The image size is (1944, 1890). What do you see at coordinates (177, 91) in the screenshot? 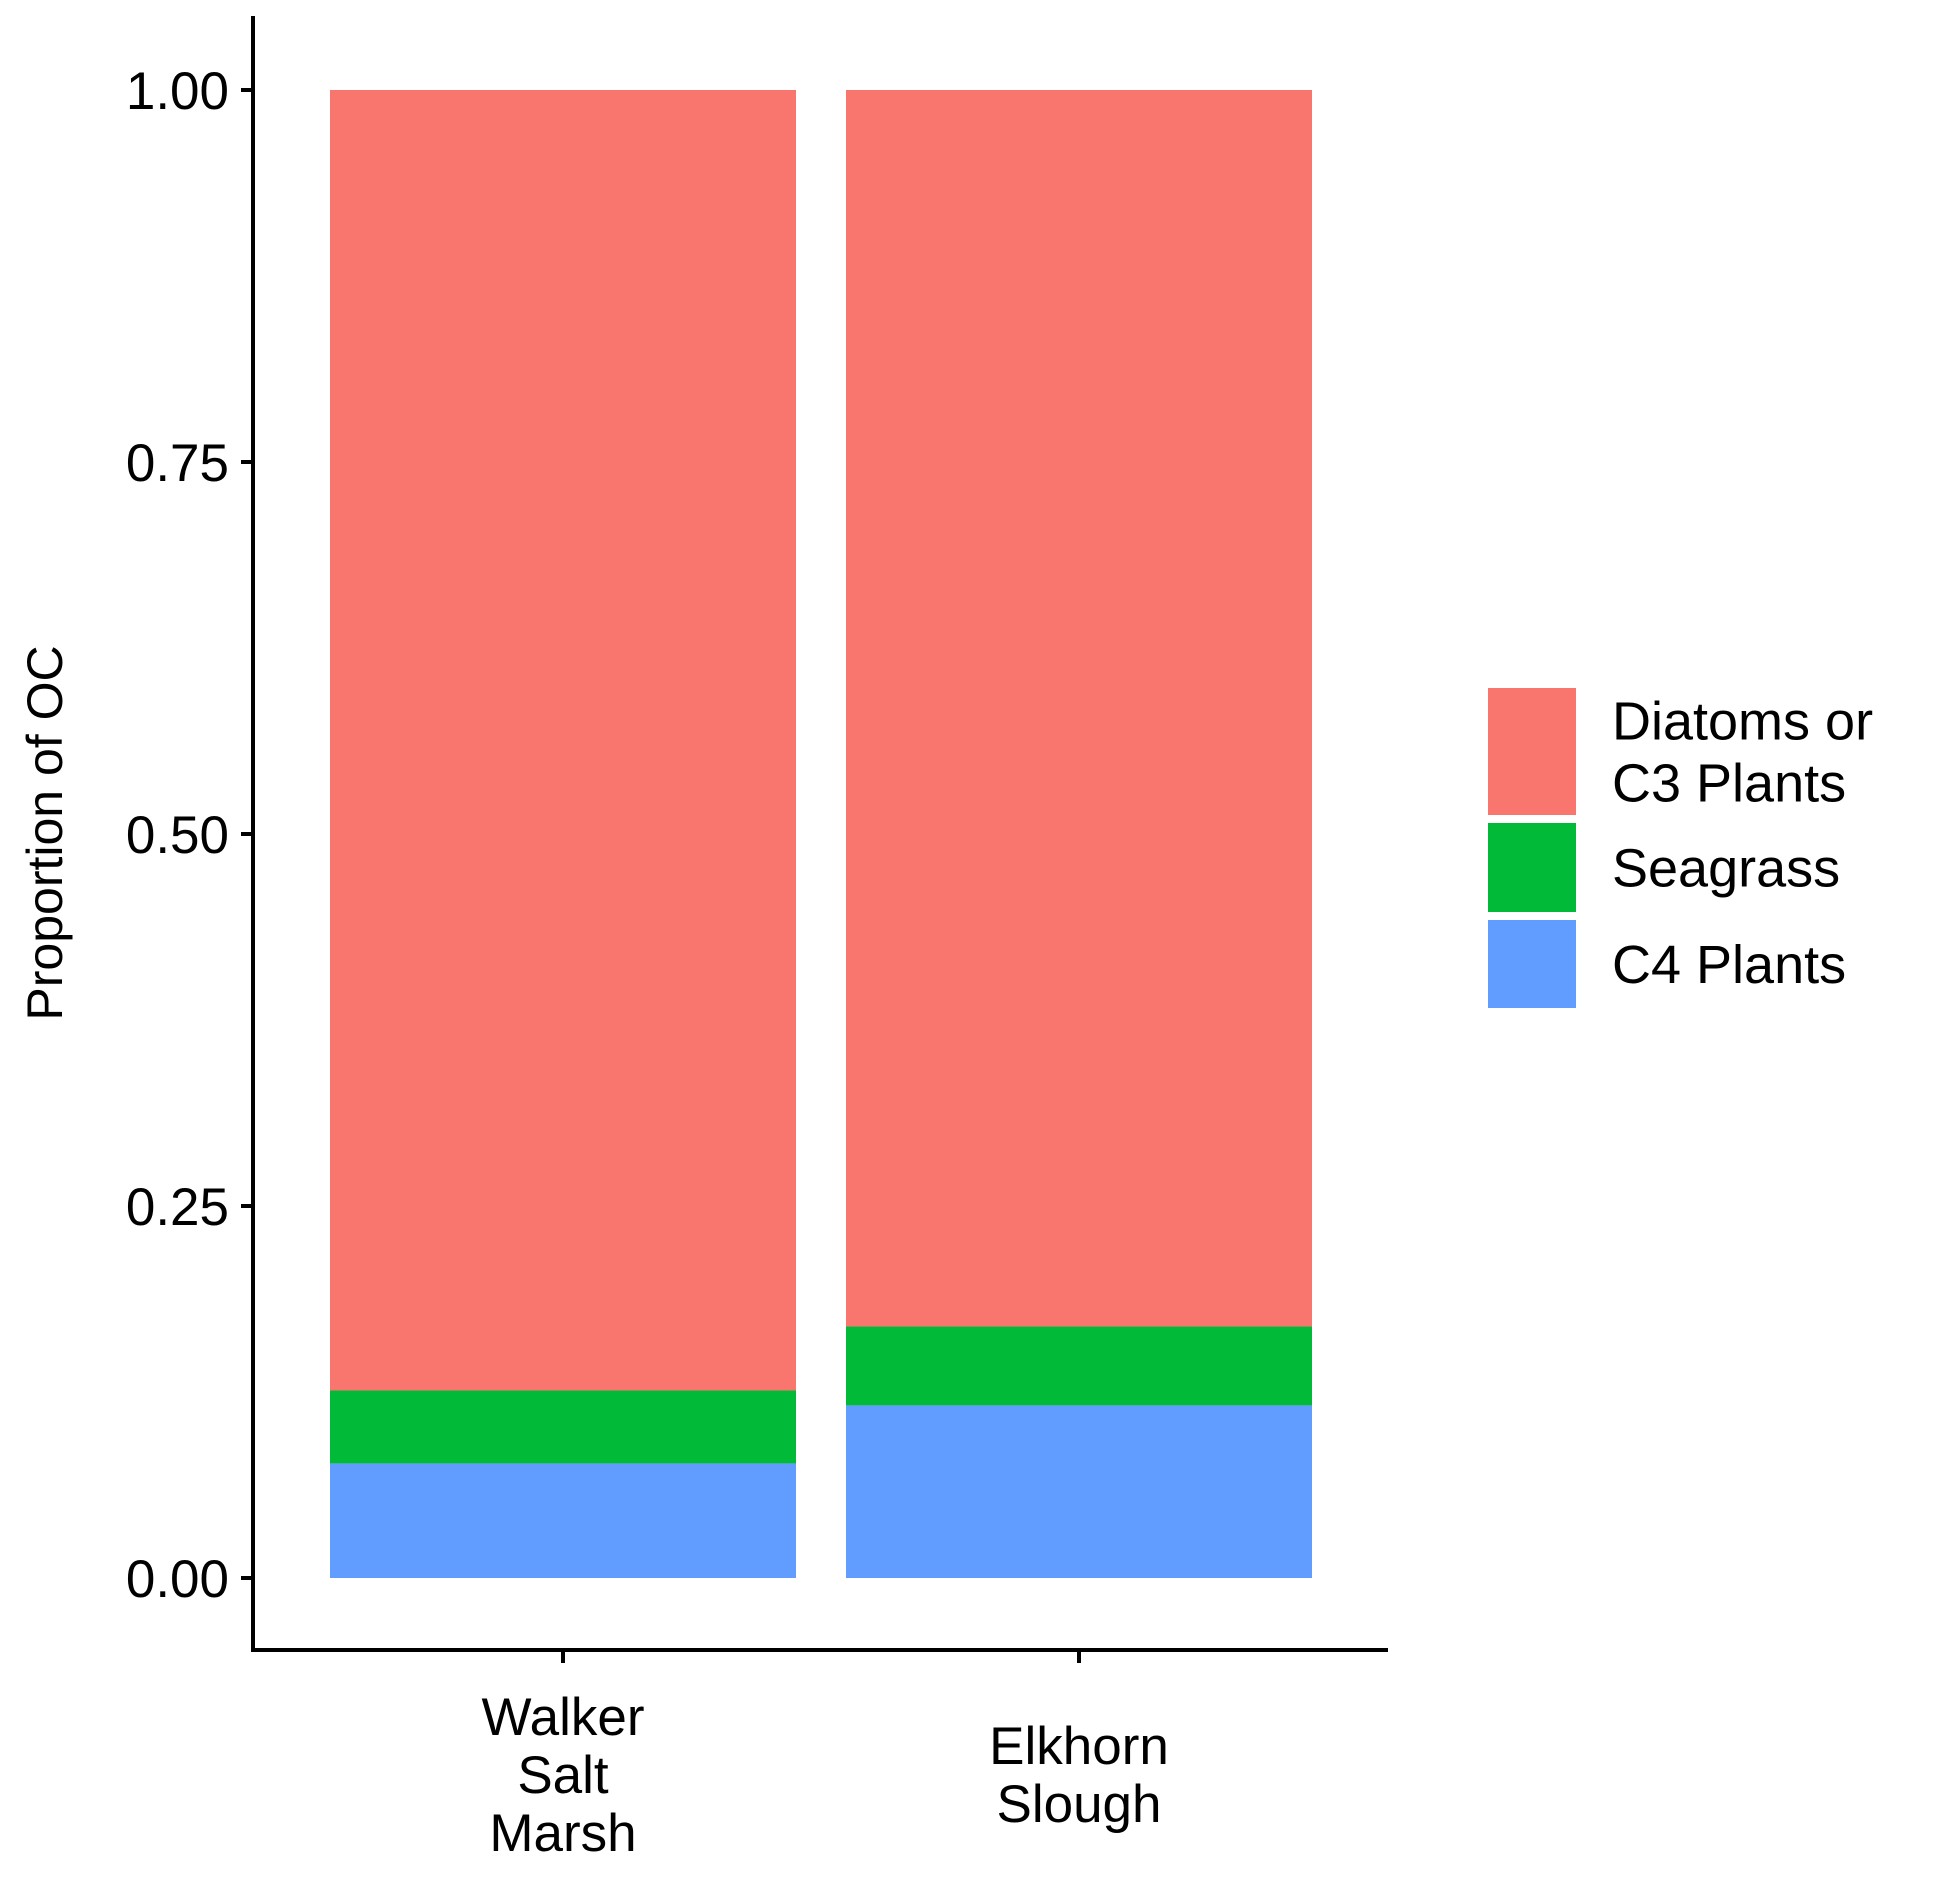
I see `y-tick-label: 1.00` at bounding box center [177, 91].